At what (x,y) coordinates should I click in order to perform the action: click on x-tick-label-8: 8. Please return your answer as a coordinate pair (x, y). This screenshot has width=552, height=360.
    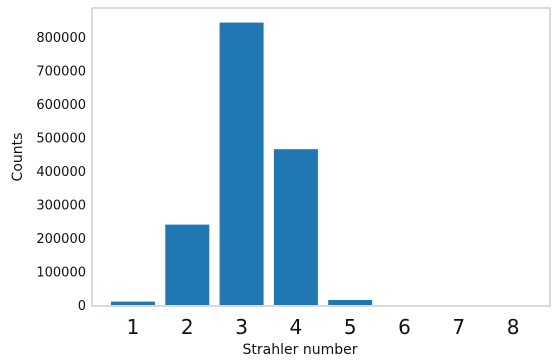
    Looking at the image, I should click on (513, 327).